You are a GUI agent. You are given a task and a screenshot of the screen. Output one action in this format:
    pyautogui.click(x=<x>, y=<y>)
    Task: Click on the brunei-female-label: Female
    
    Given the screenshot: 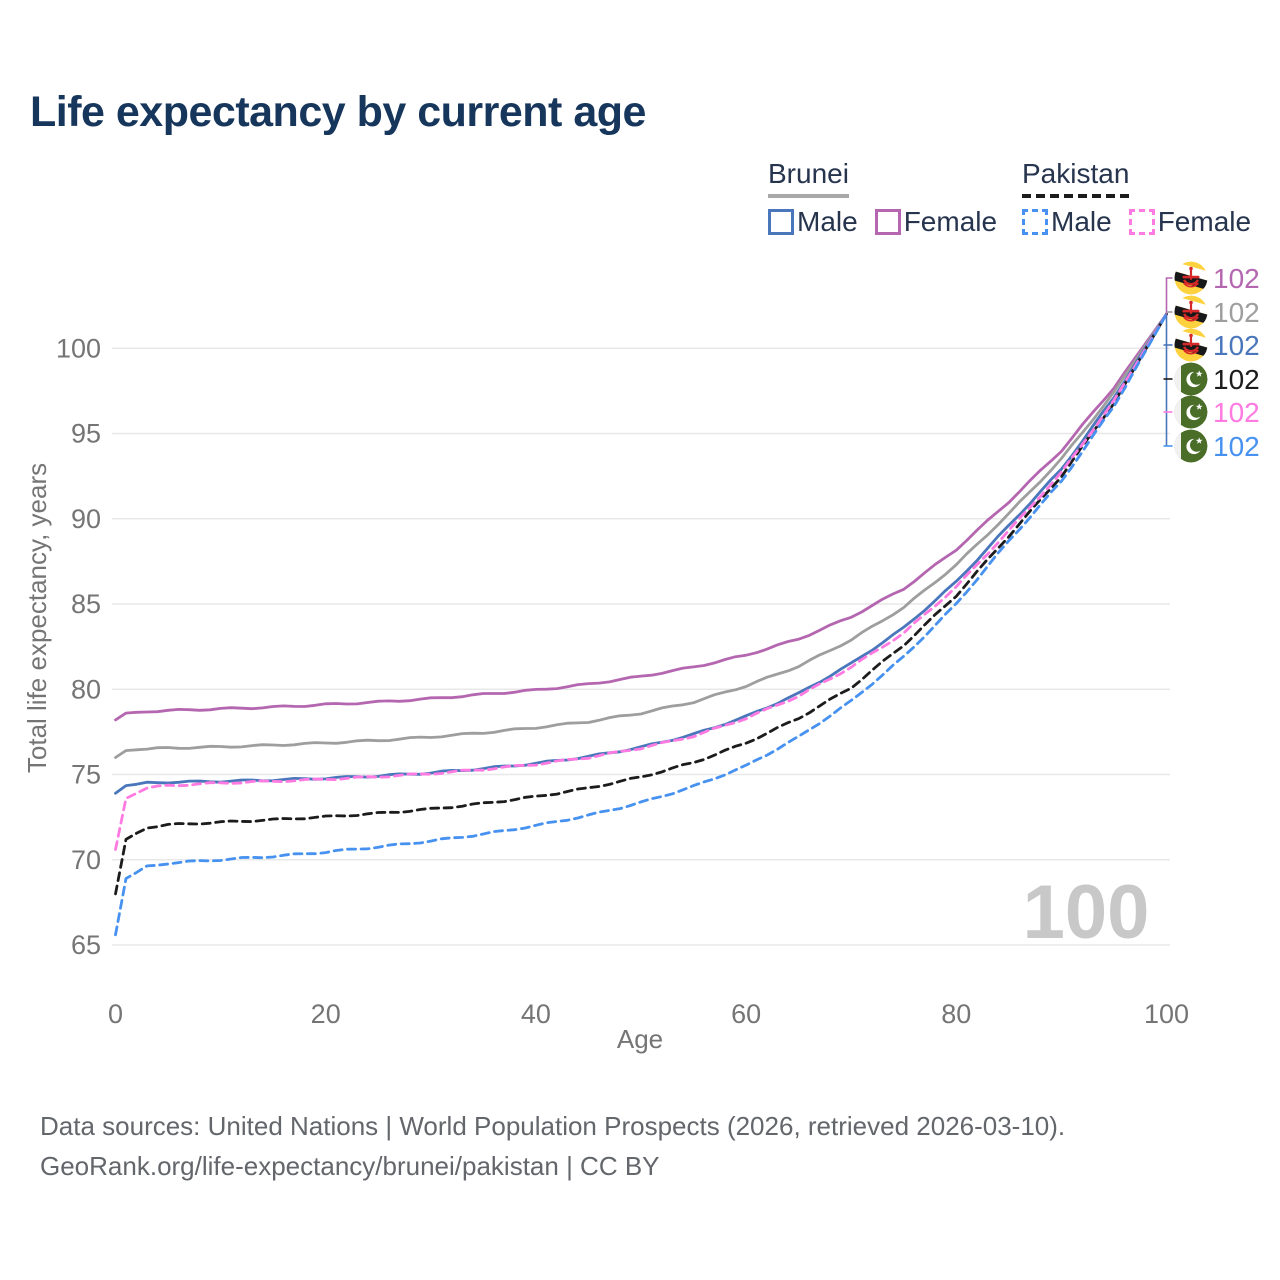 What is the action you would take?
    pyautogui.click(x=950, y=221)
    